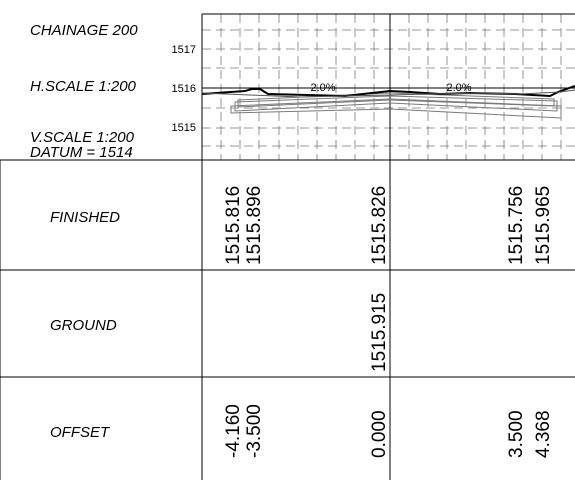 Image resolution: width=575 pixels, height=480 pixels. I want to click on elevation-tick-1515: 1515, so click(184, 128).